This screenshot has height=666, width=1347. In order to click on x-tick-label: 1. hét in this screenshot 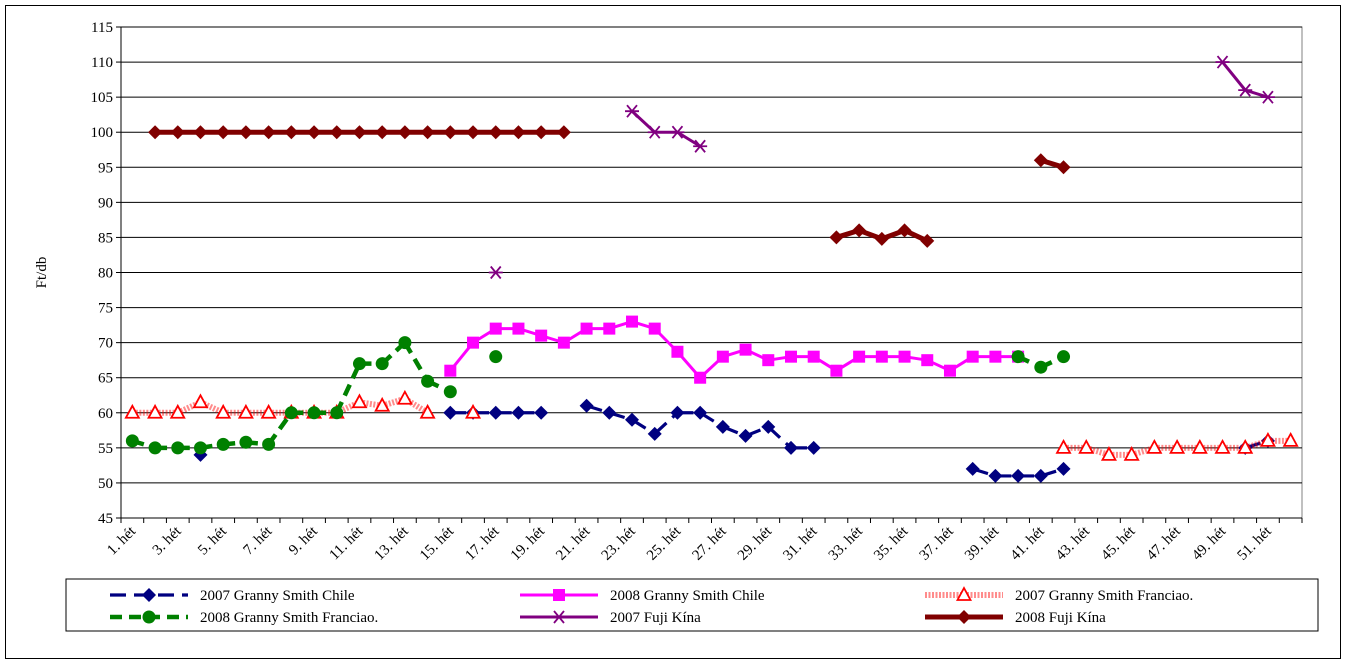, I will do `click(121, 540)`.